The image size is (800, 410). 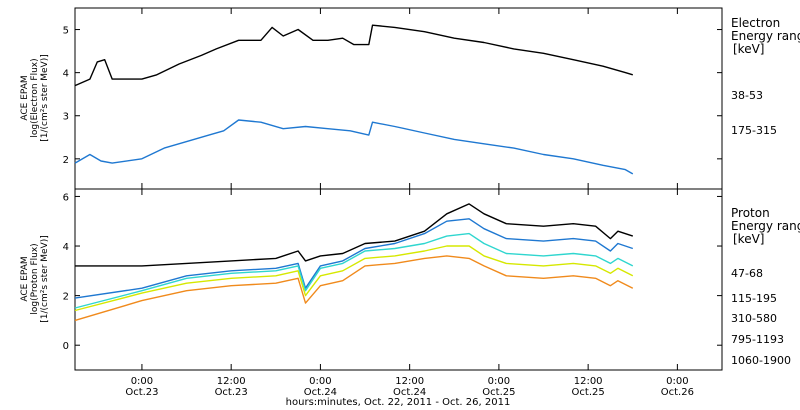 I want to click on proton-y-tick-label-0: 0, so click(x=66, y=346).